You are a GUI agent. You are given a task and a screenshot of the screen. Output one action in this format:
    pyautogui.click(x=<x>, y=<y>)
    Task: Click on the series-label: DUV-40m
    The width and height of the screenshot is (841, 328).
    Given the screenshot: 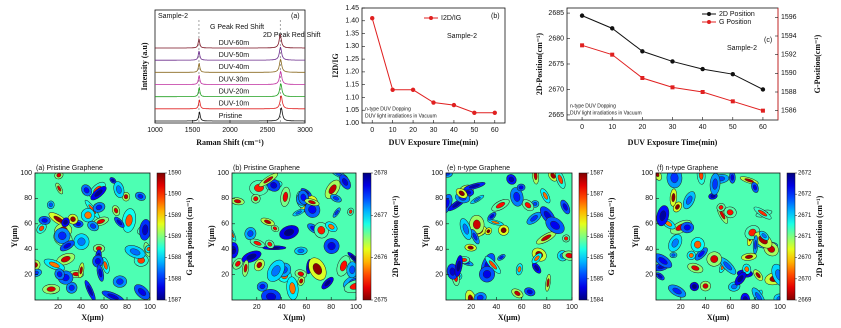 What is the action you would take?
    pyautogui.click(x=234, y=67)
    